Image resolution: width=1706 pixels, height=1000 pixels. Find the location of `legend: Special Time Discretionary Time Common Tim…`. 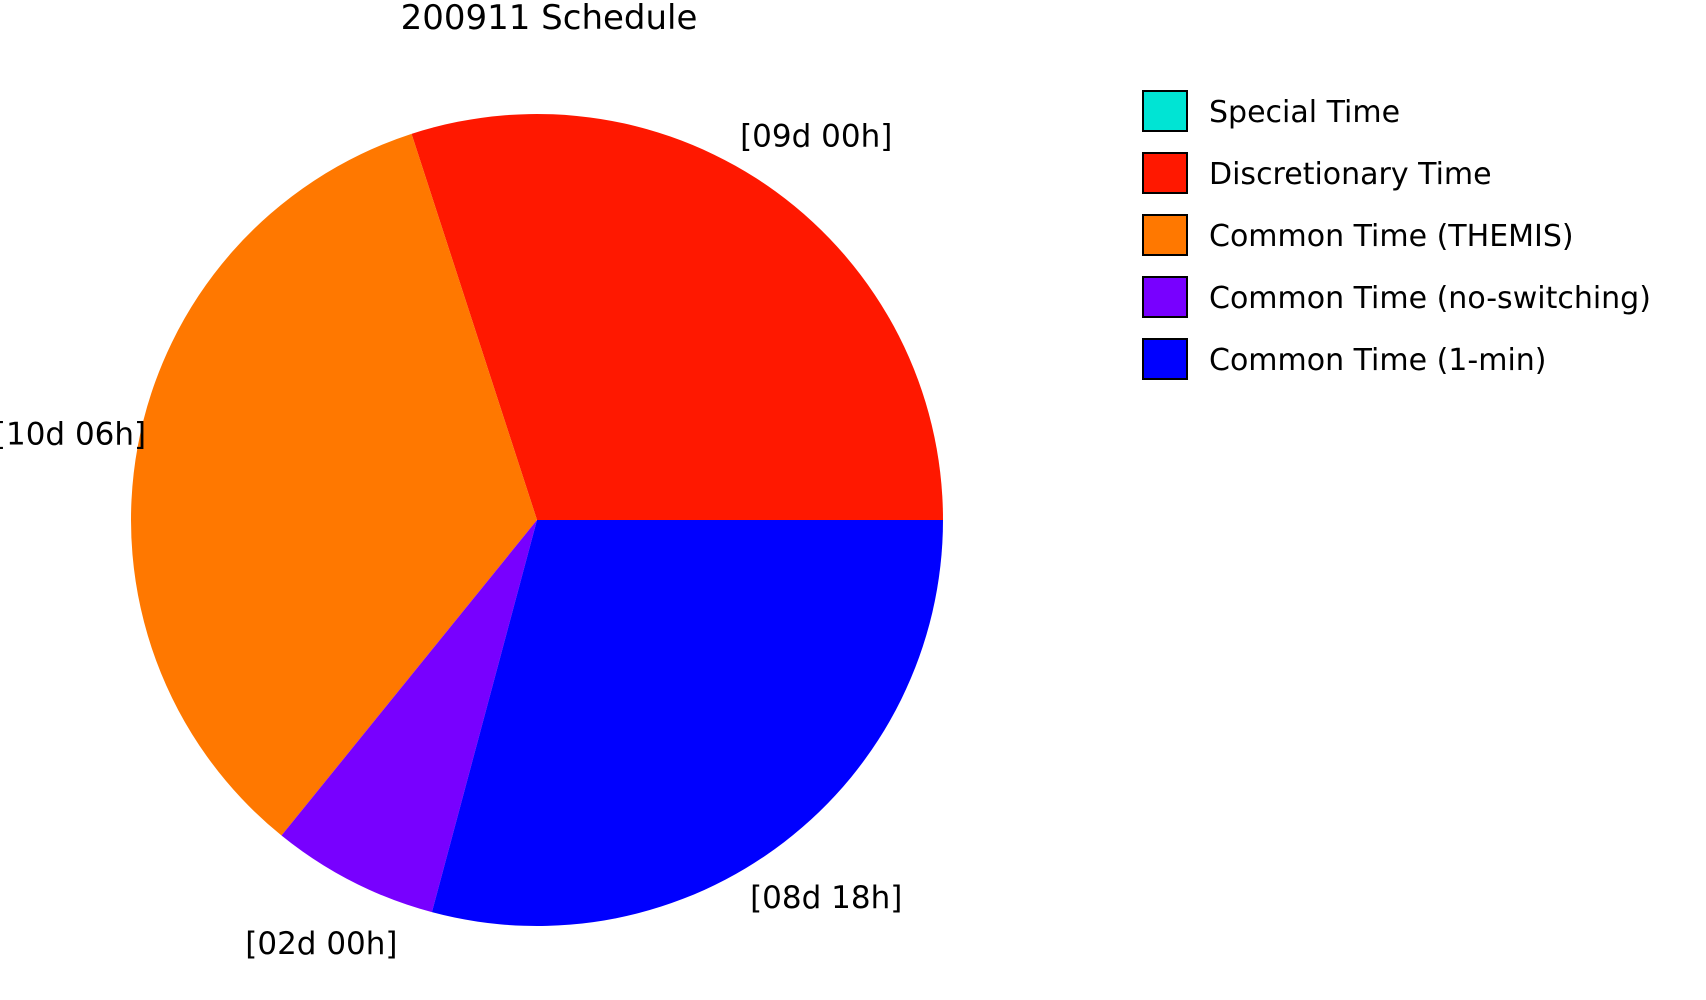

legend: Special Time Discretionary Time Common Tim… is located at coordinates (1396, 235).